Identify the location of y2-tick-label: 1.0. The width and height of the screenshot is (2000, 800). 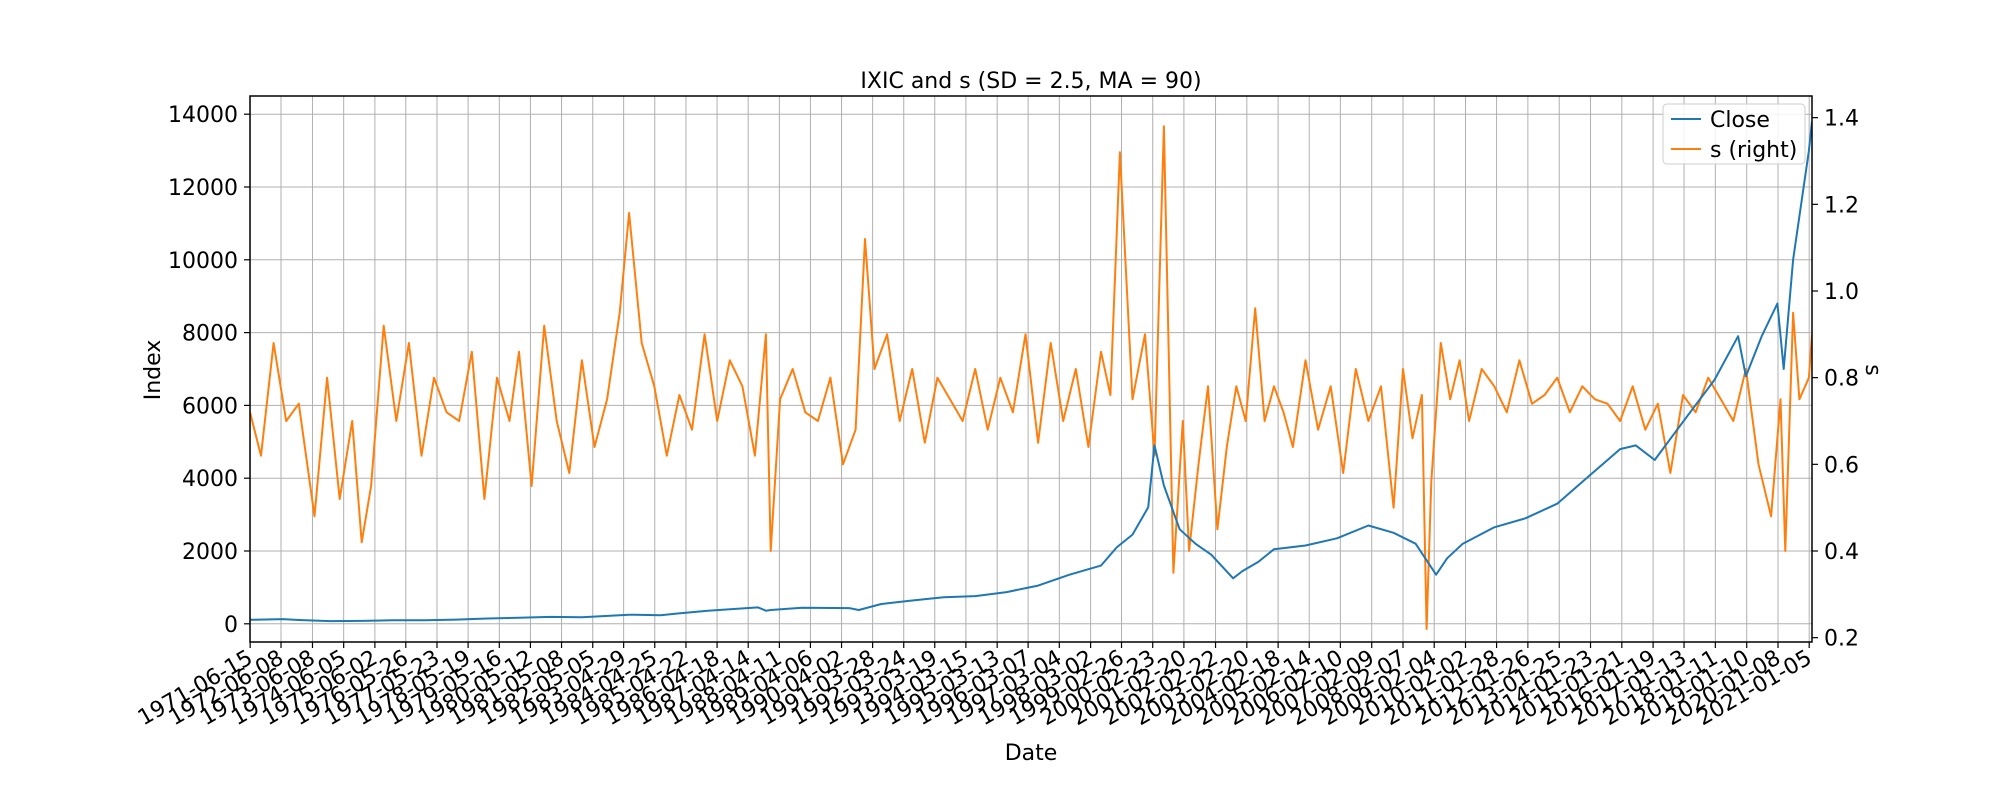
(1841, 292).